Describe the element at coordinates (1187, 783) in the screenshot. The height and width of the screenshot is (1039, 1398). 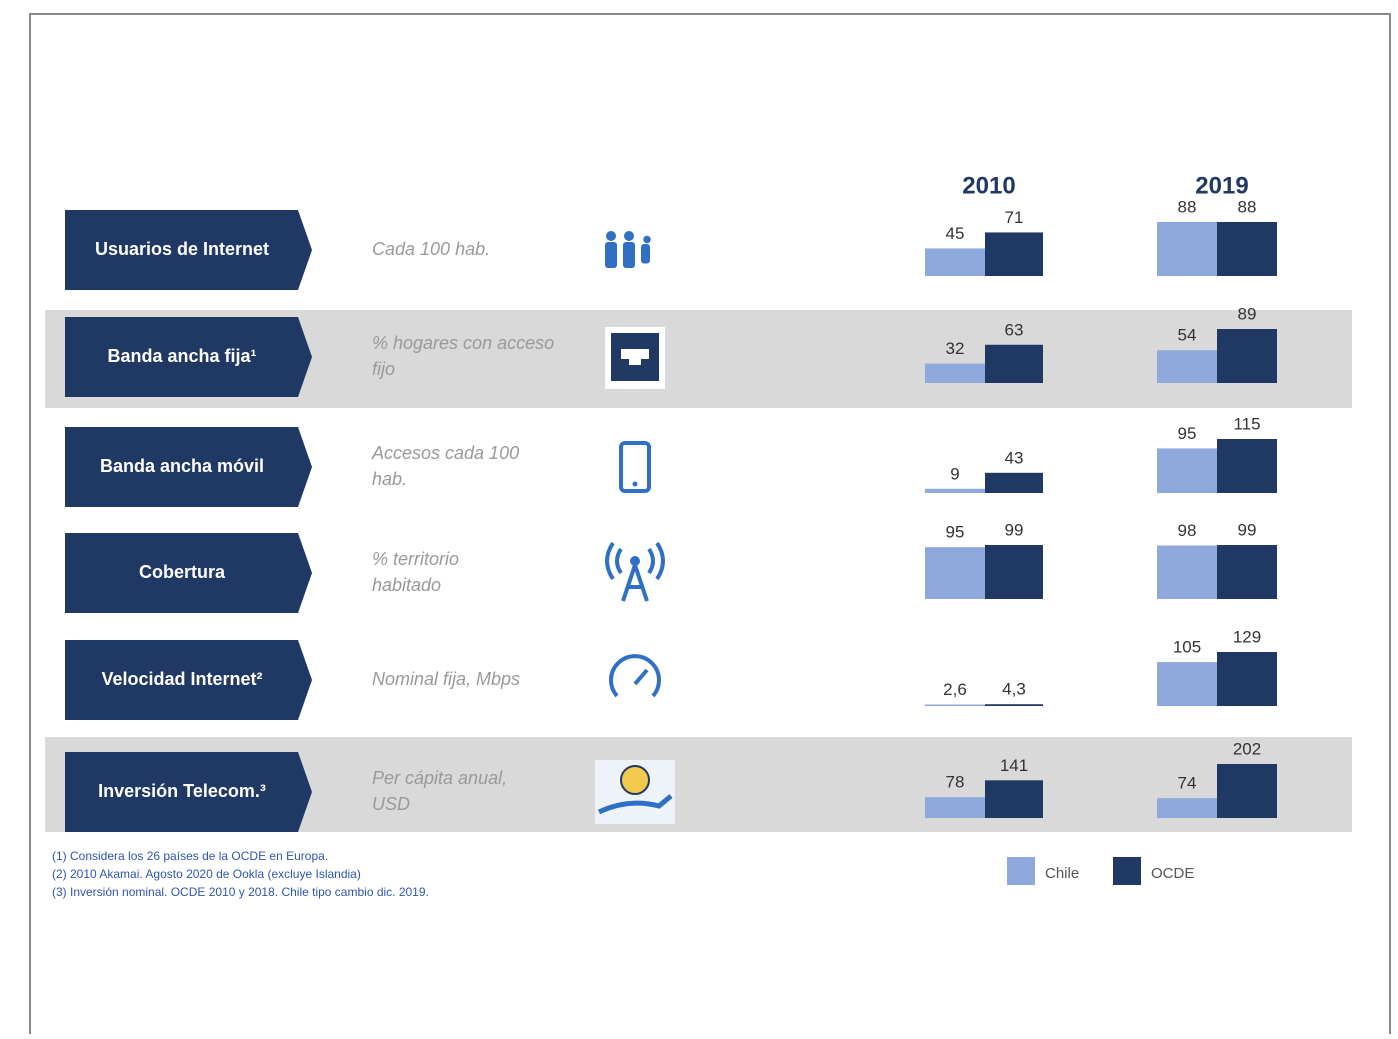
I see `value-label: 74` at that location.